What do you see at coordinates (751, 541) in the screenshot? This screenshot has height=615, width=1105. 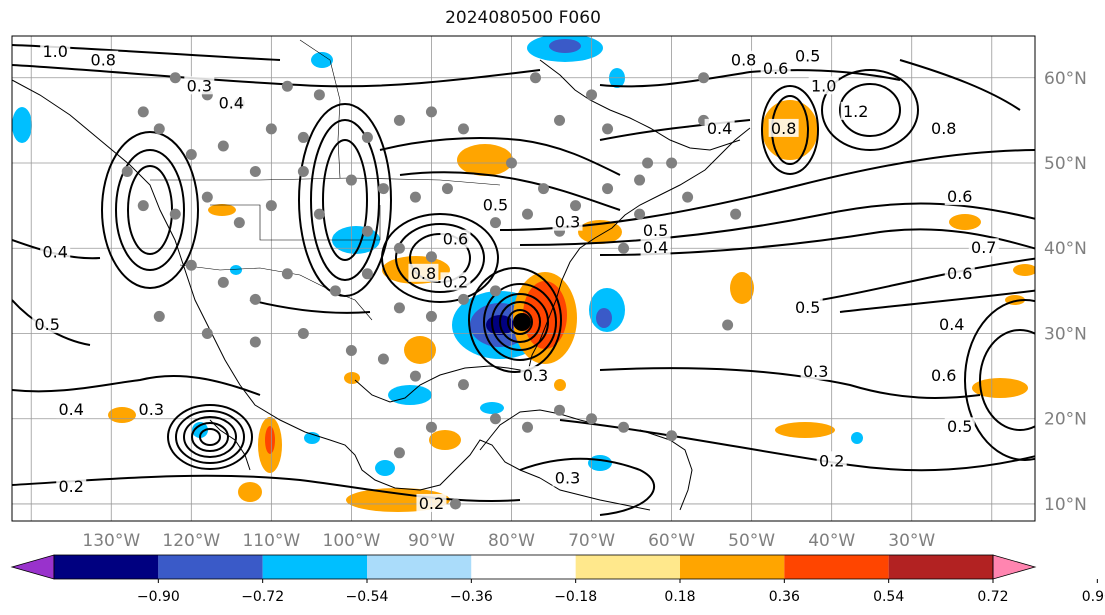 I see `longitude-tick-label: 50°W` at bounding box center [751, 541].